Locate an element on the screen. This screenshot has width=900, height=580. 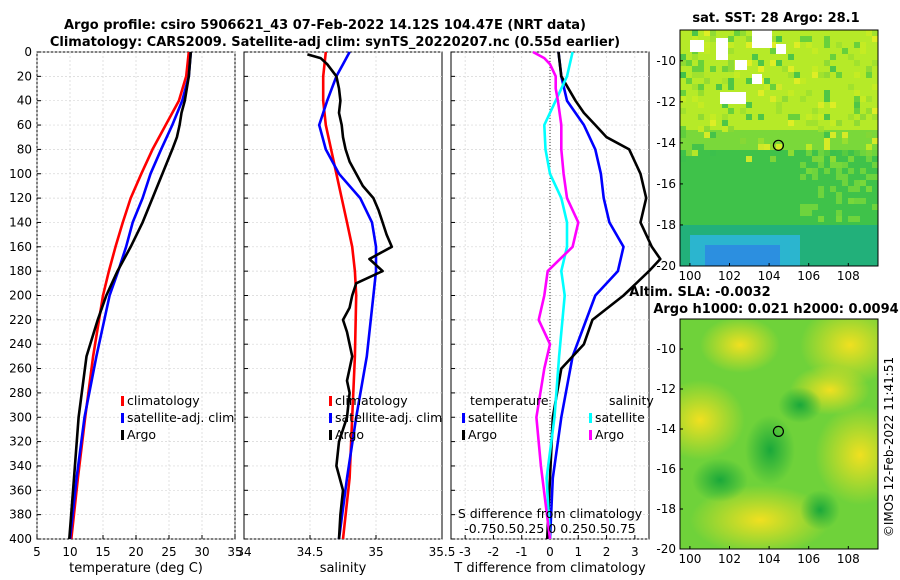
map-y-tick-label: -18 is located at coordinates (666, 225).